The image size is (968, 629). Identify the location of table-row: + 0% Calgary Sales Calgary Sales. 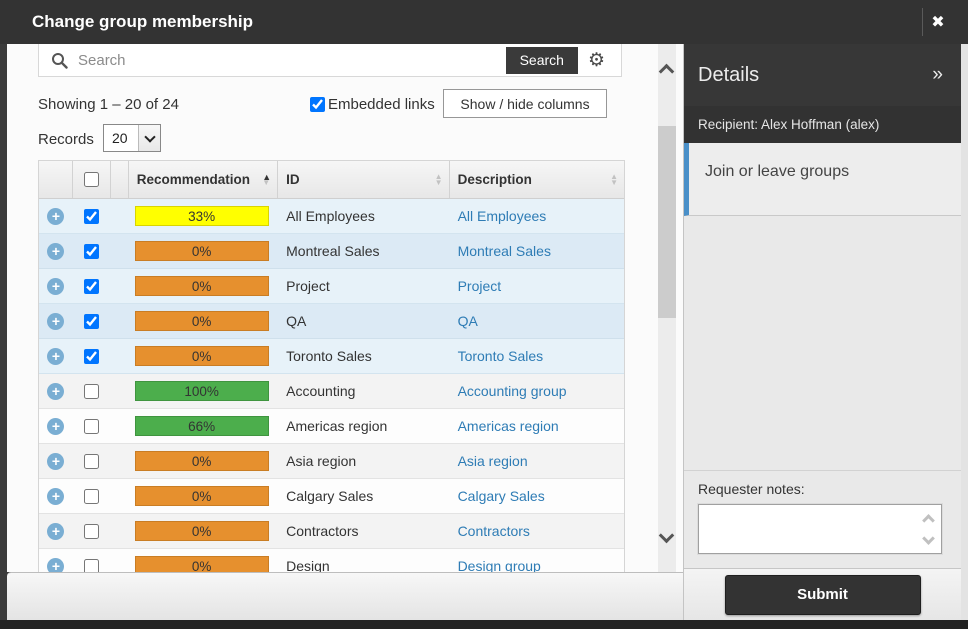
(331, 496).